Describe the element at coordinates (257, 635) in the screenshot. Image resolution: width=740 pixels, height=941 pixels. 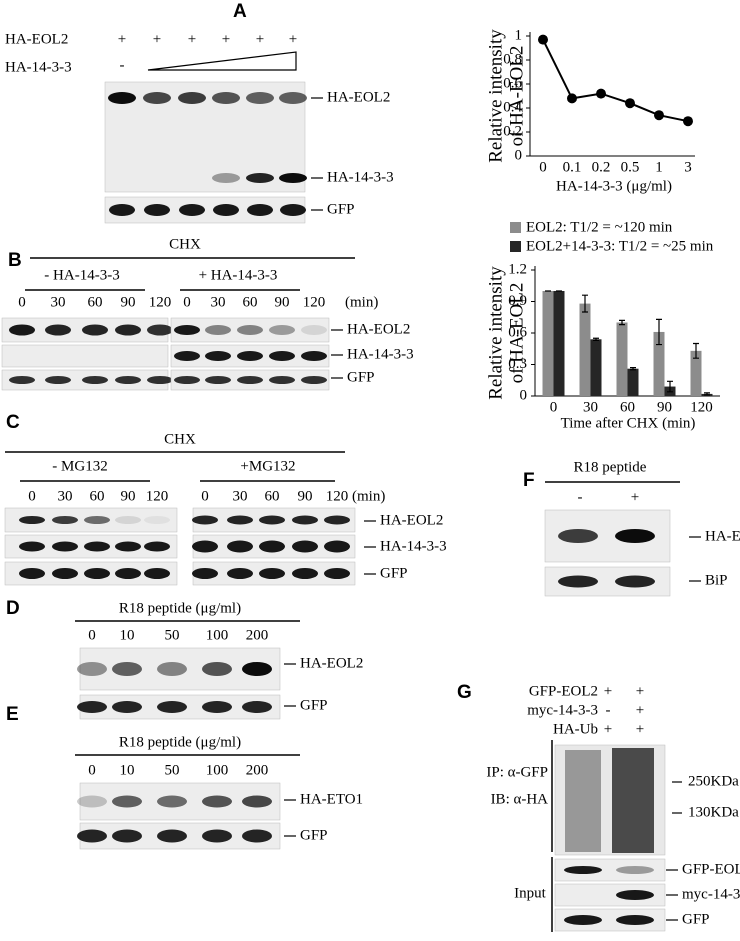
I see `dose-label: 200` at that location.